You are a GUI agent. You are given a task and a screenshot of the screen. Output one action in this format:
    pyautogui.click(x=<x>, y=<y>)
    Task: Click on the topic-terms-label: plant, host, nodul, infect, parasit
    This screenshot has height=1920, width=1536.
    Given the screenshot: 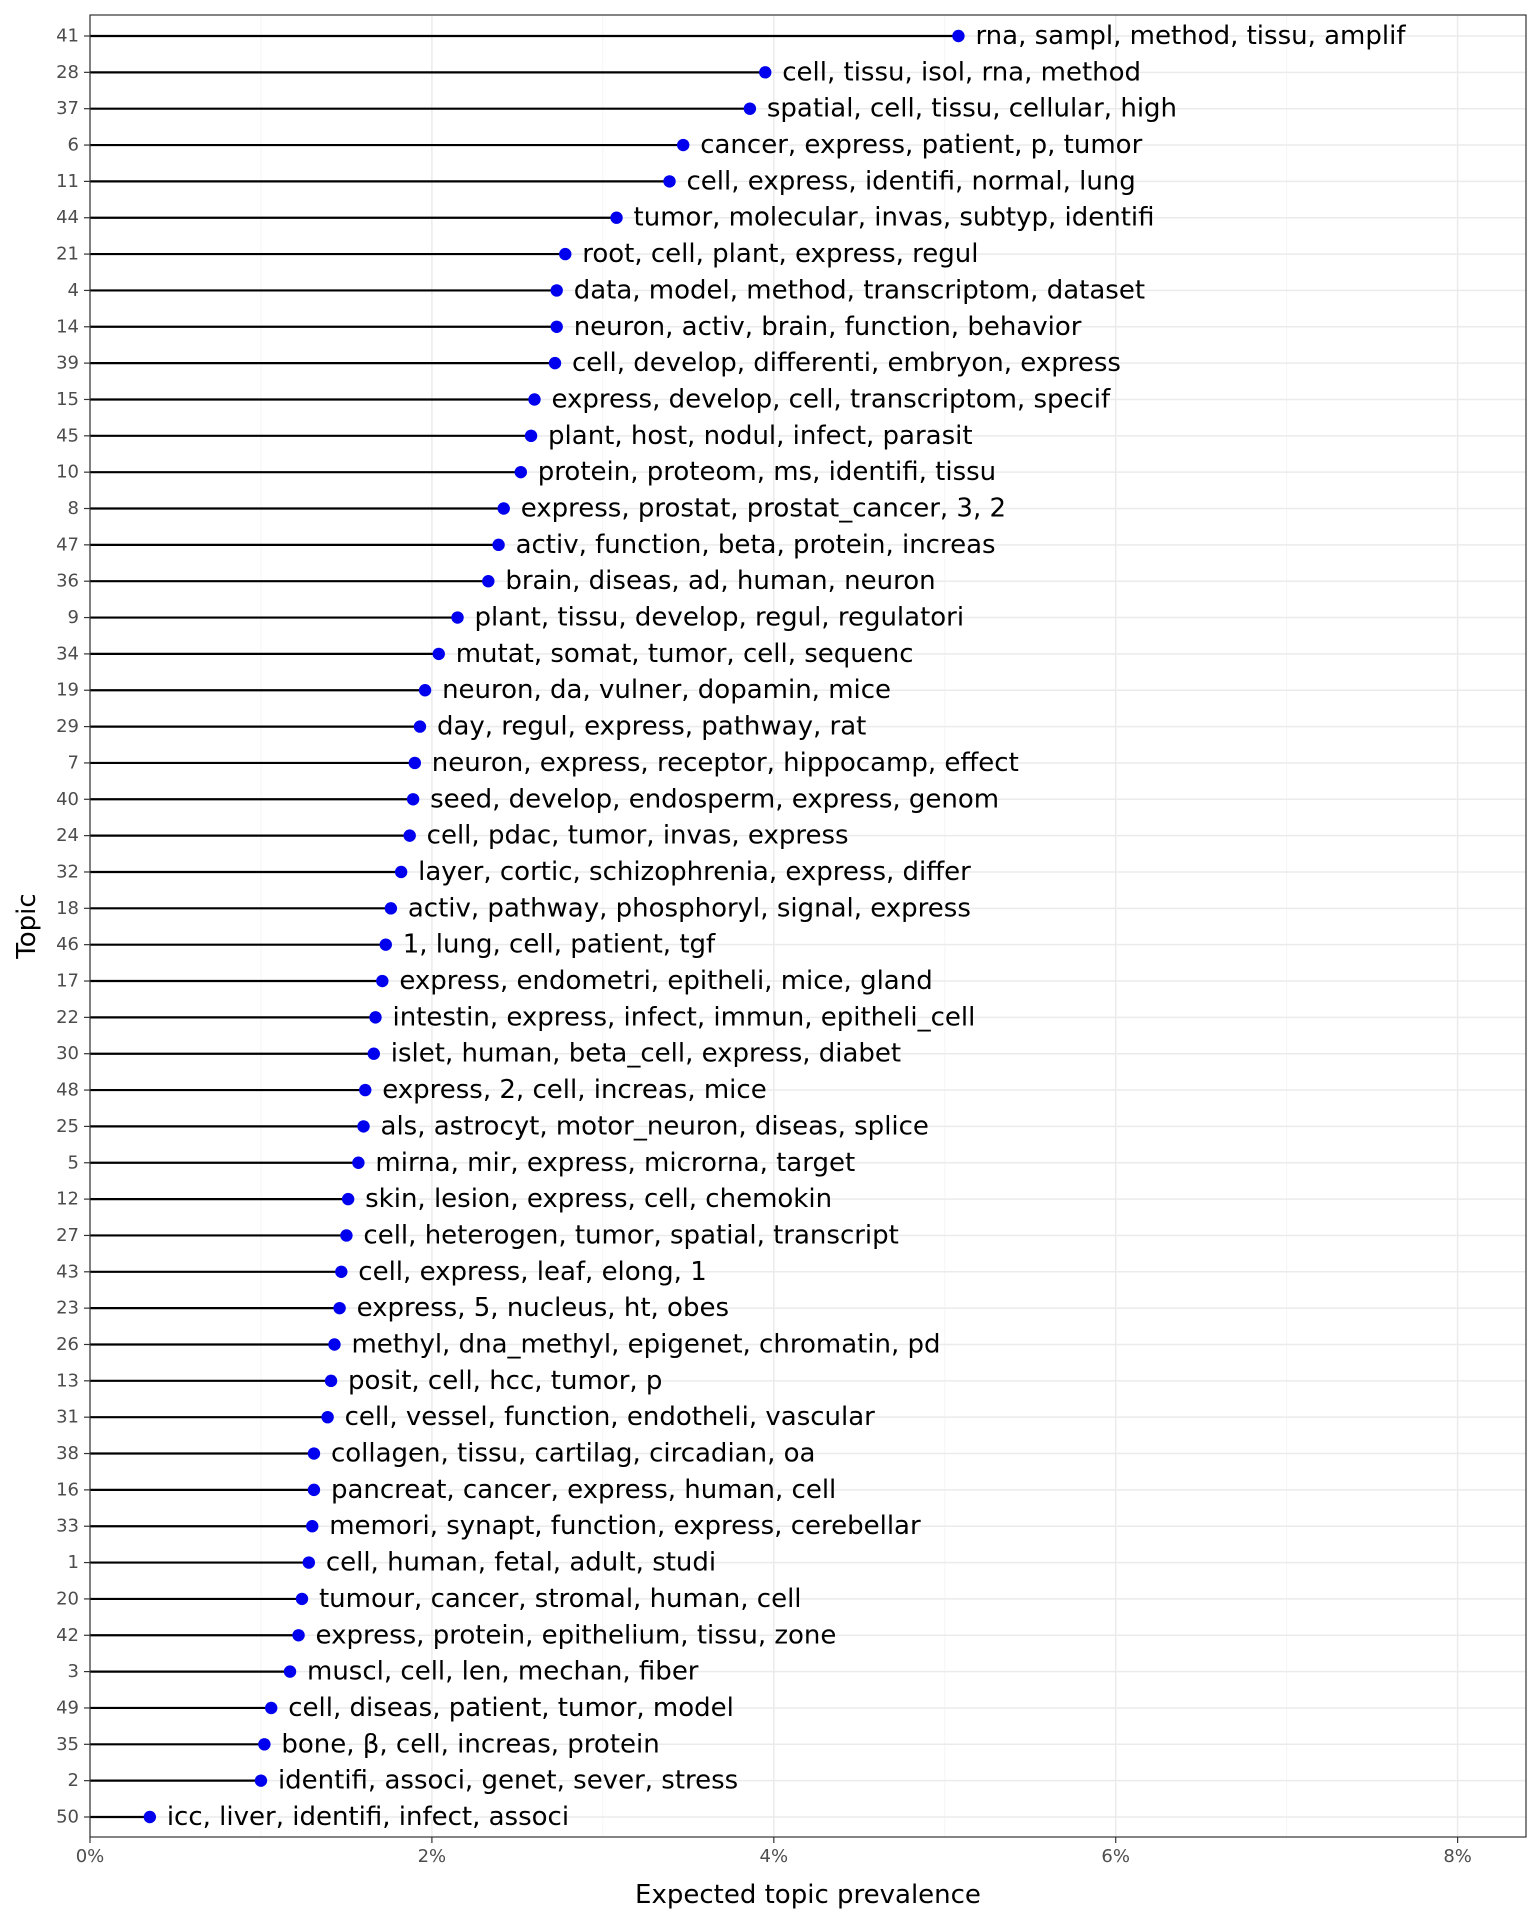 What is the action you would take?
    pyautogui.click(x=760, y=436)
    